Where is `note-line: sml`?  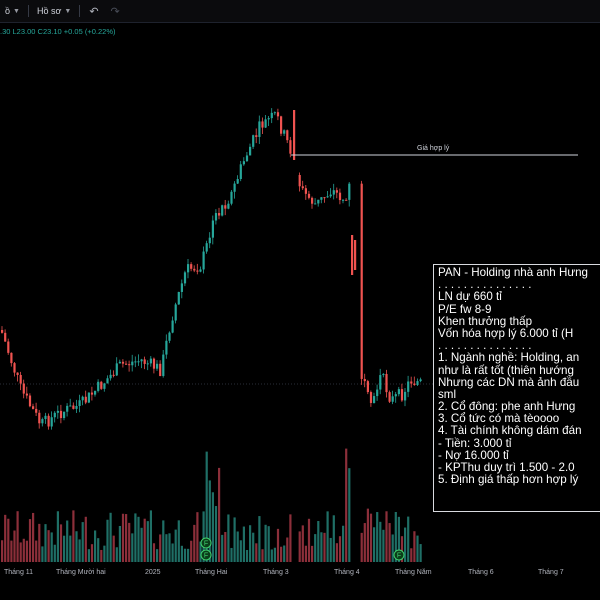
note-line: sml is located at coordinates (447, 394).